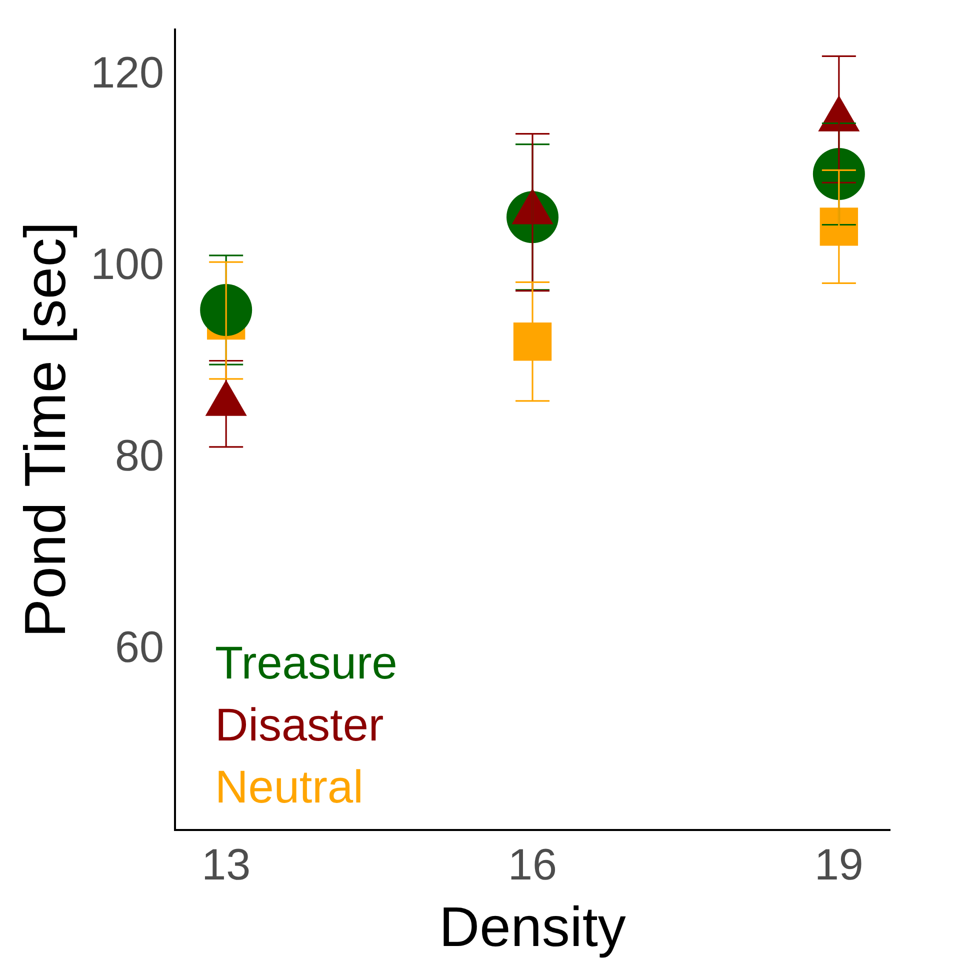 Image resolution: width=960 pixels, height=969 pixels. What do you see at coordinates (127, 73) in the screenshot?
I see `y-tick-label: 120` at bounding box center [127, 73].